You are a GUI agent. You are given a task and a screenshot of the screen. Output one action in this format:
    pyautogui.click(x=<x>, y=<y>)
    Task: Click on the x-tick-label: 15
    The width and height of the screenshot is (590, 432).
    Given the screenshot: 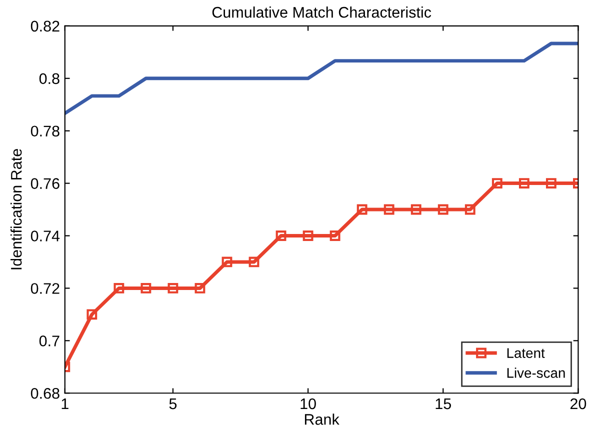 What is the action you would take?
    pyautogui.click(x=443, y=404)
    